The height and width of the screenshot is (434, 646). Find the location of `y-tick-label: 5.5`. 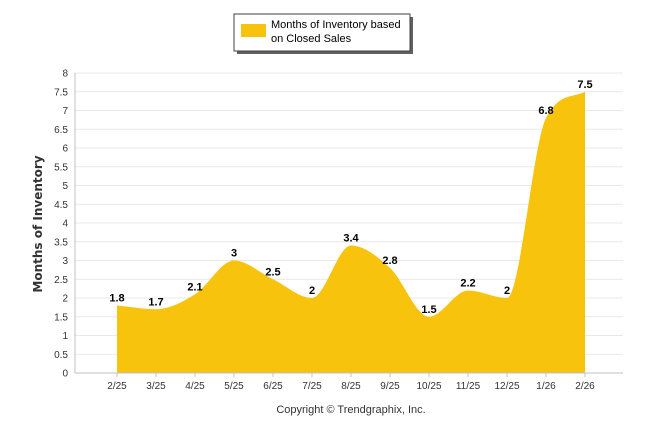

y-tick-label: 5.5 is located at coordinates (61, 167).